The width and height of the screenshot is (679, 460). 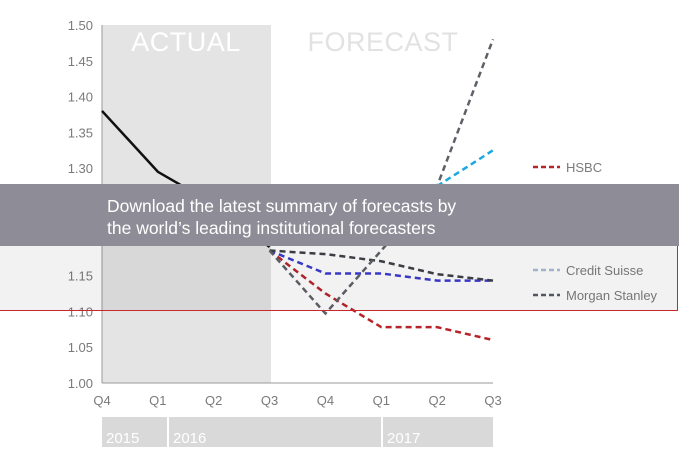 I want to click on actual-band-label: ACTUAL, so click(x=186, y=42).